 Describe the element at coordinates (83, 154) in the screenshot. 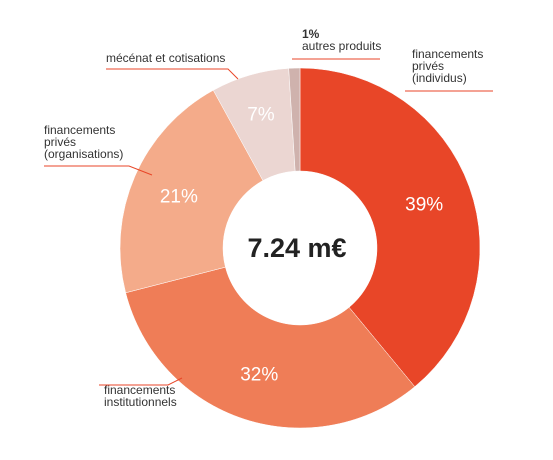

I see `slice-label-2-line-2: (organisations)` at that location.